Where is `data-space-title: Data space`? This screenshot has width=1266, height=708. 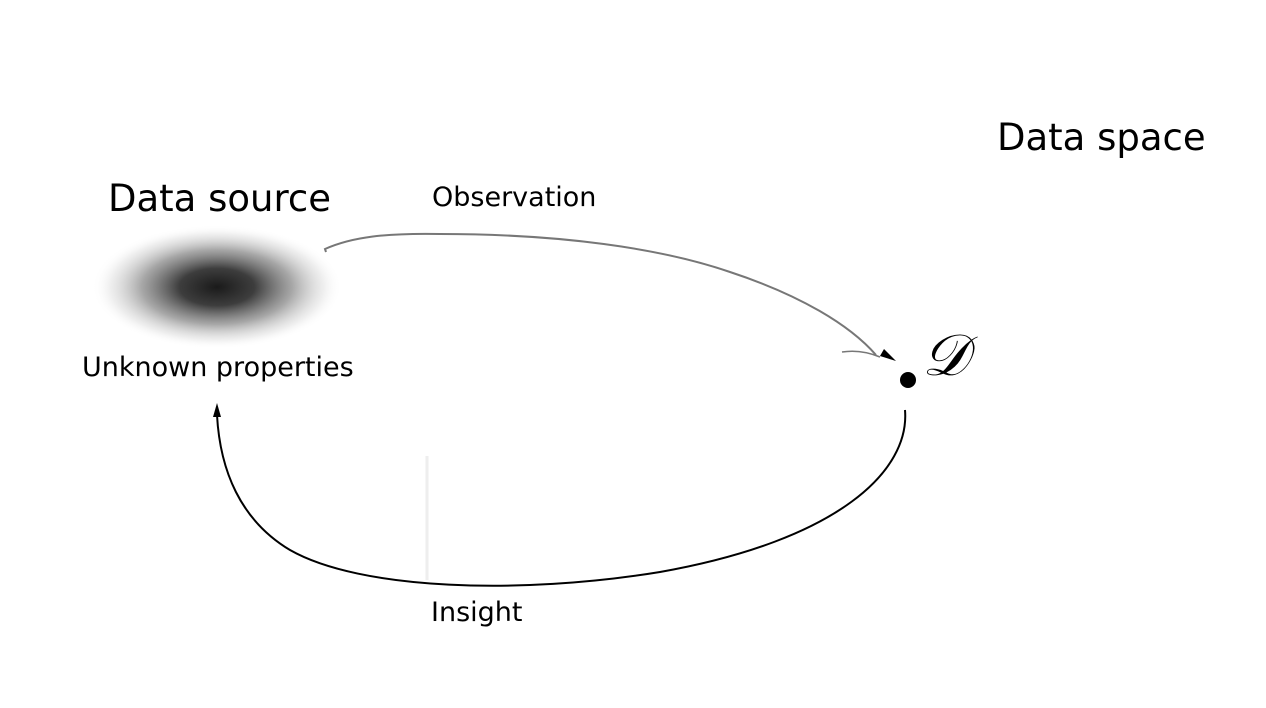 data-space-title: Data space is located at coordinates (1101, 137).